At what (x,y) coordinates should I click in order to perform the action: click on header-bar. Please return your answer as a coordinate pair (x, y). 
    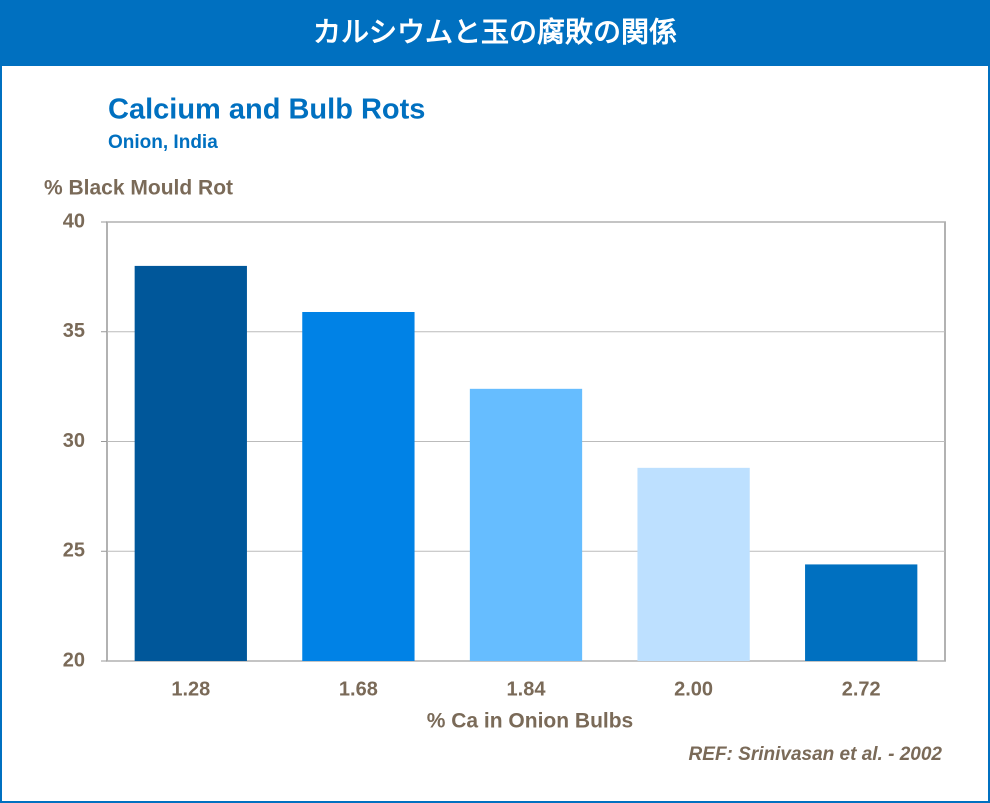
    Looking at the image, I should click on (495, 33).